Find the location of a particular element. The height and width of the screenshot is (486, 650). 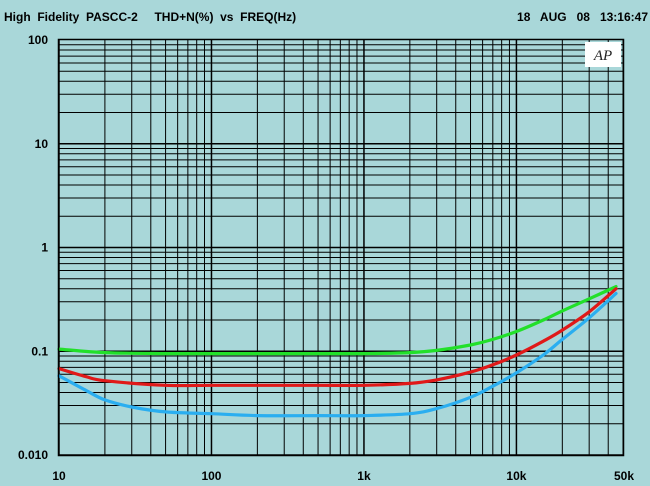

ap-logo-text: AP is located at coordinates (602, 56).